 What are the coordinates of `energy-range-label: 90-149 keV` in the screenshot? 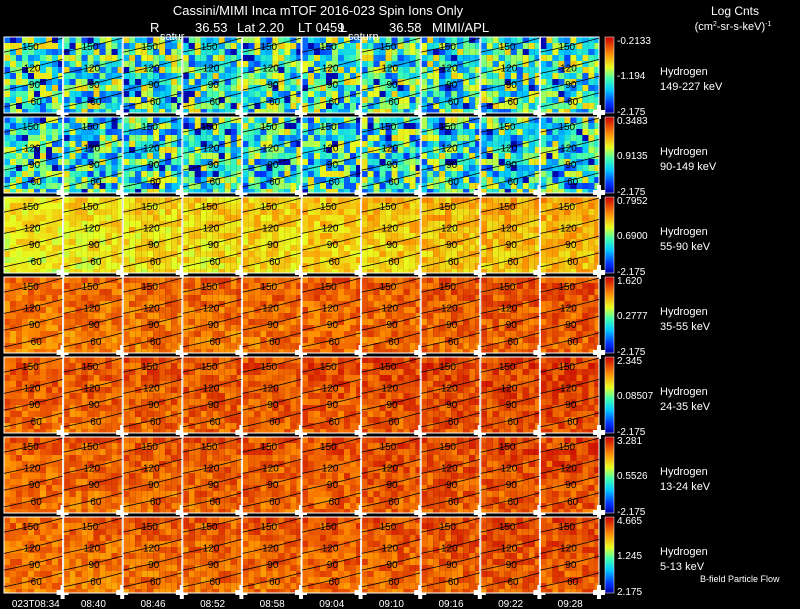 It's located at (688, 167).